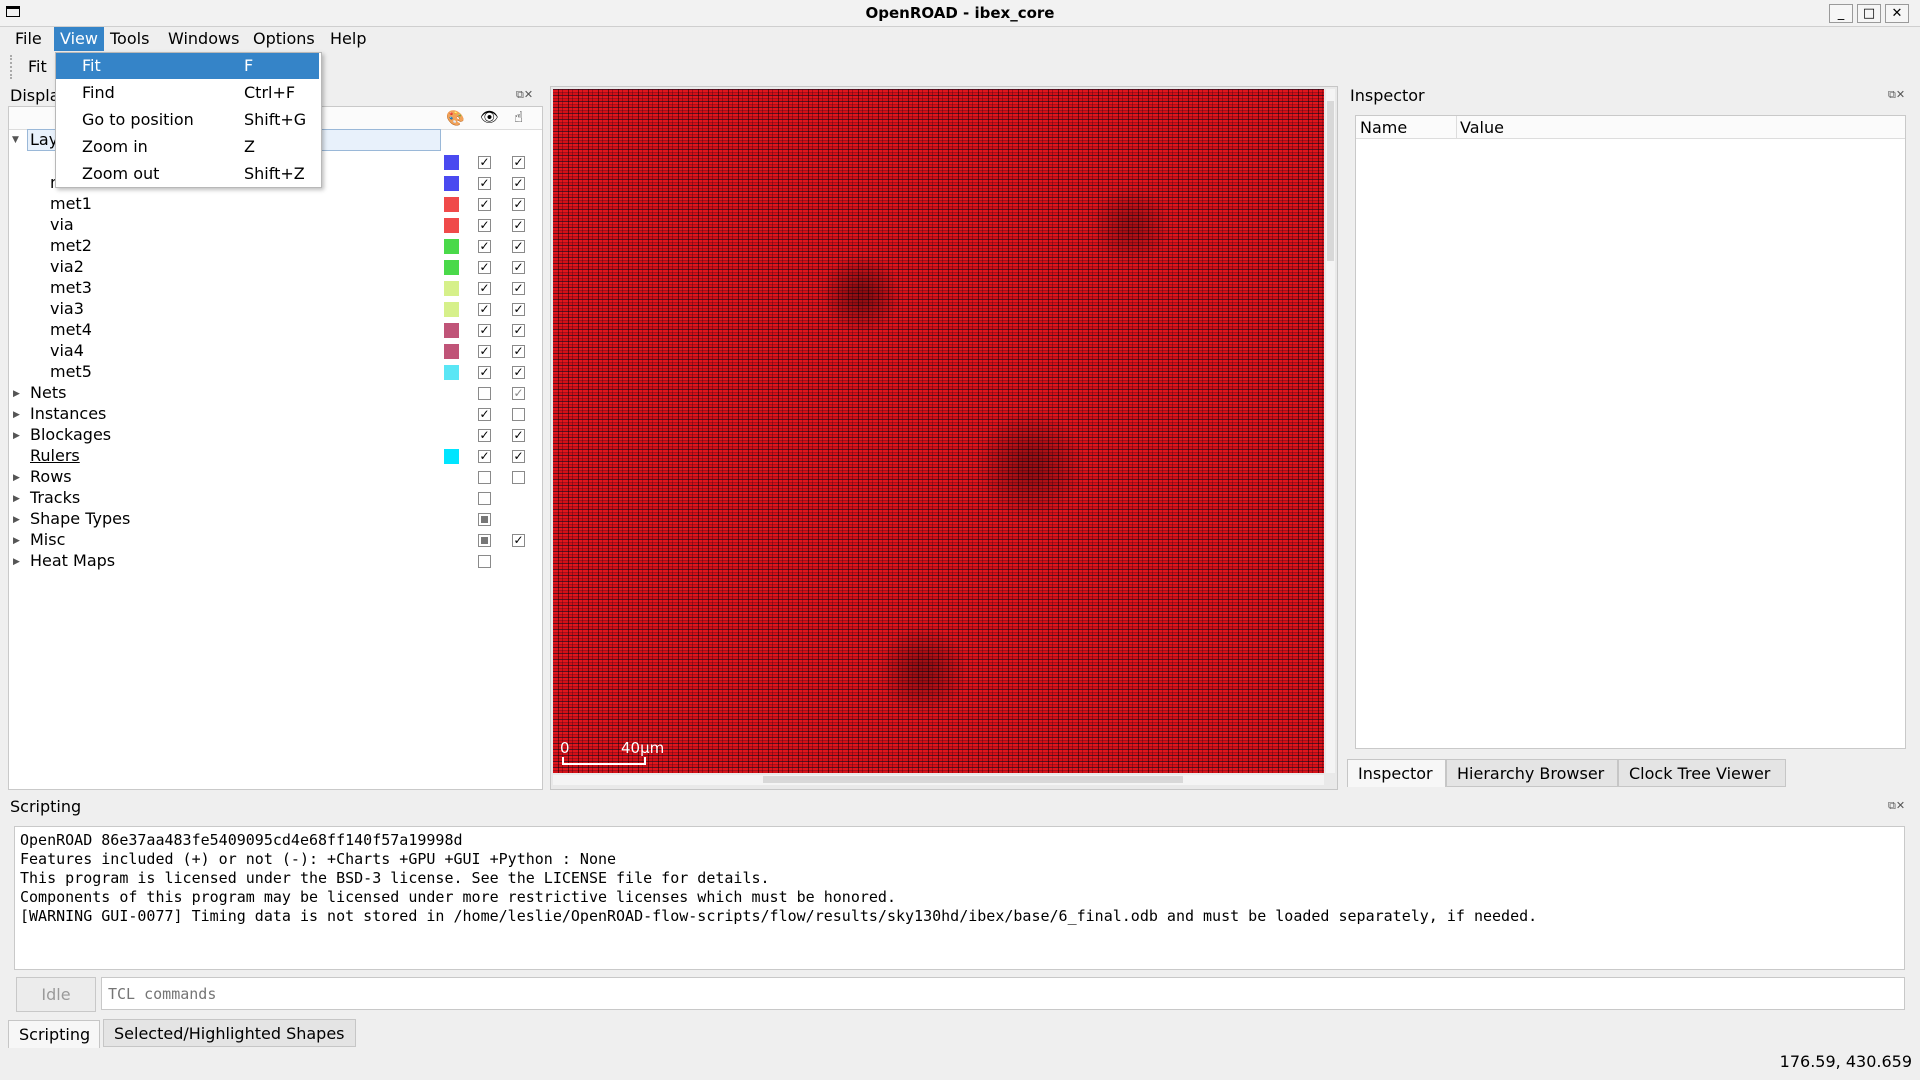 This screenshot has height=1080, width=1920. What do you see at coordinates (284, 38) in the screenshot?
I see `menu-options: Options` at bounding box center [284, 38].